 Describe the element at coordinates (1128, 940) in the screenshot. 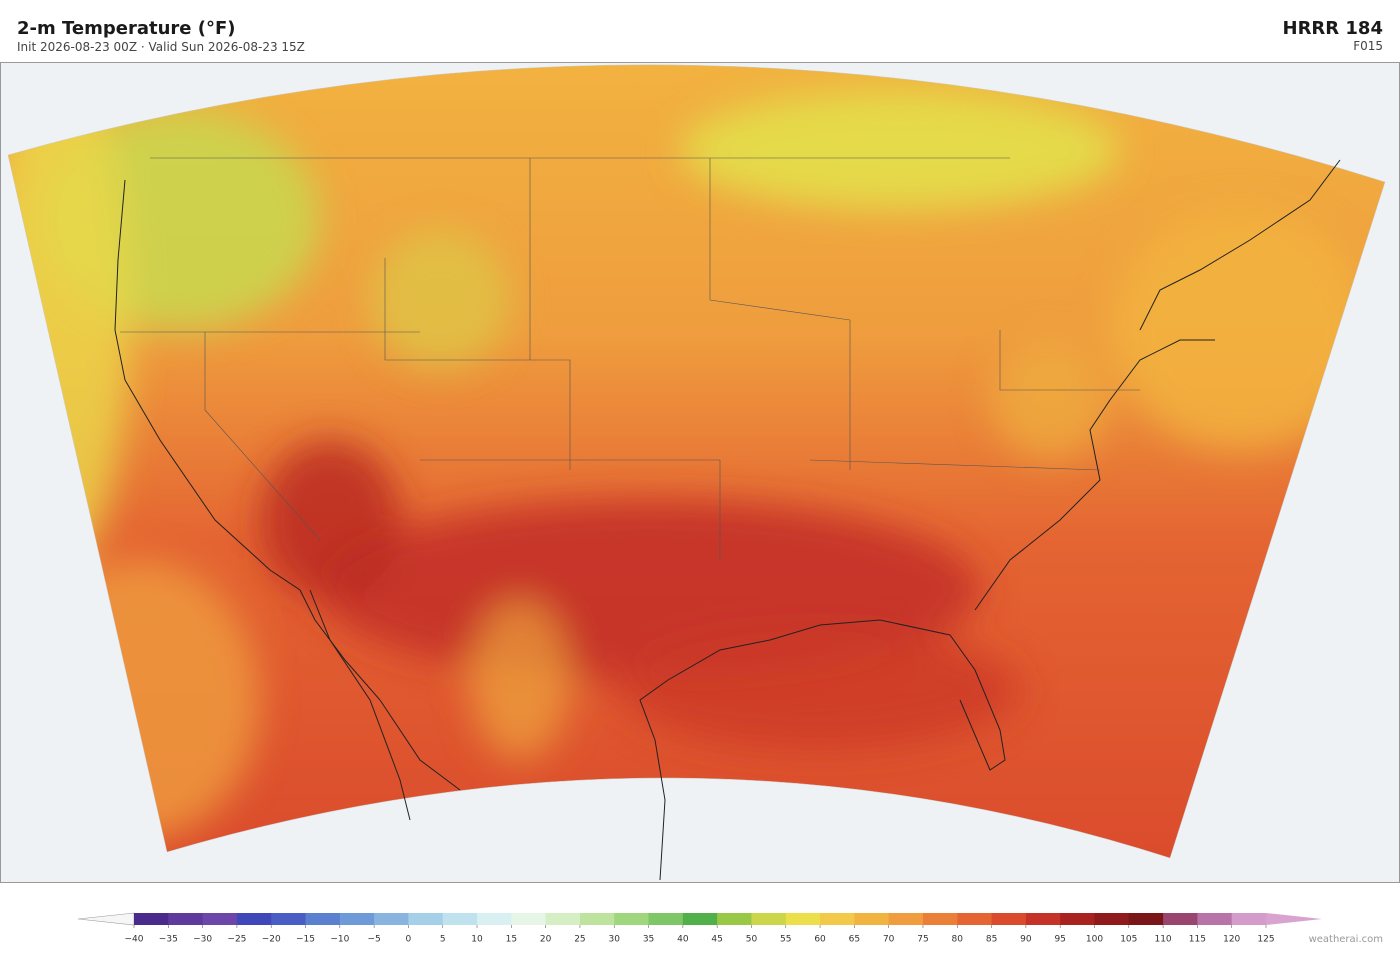

I see `tick-label: 105` at that location.